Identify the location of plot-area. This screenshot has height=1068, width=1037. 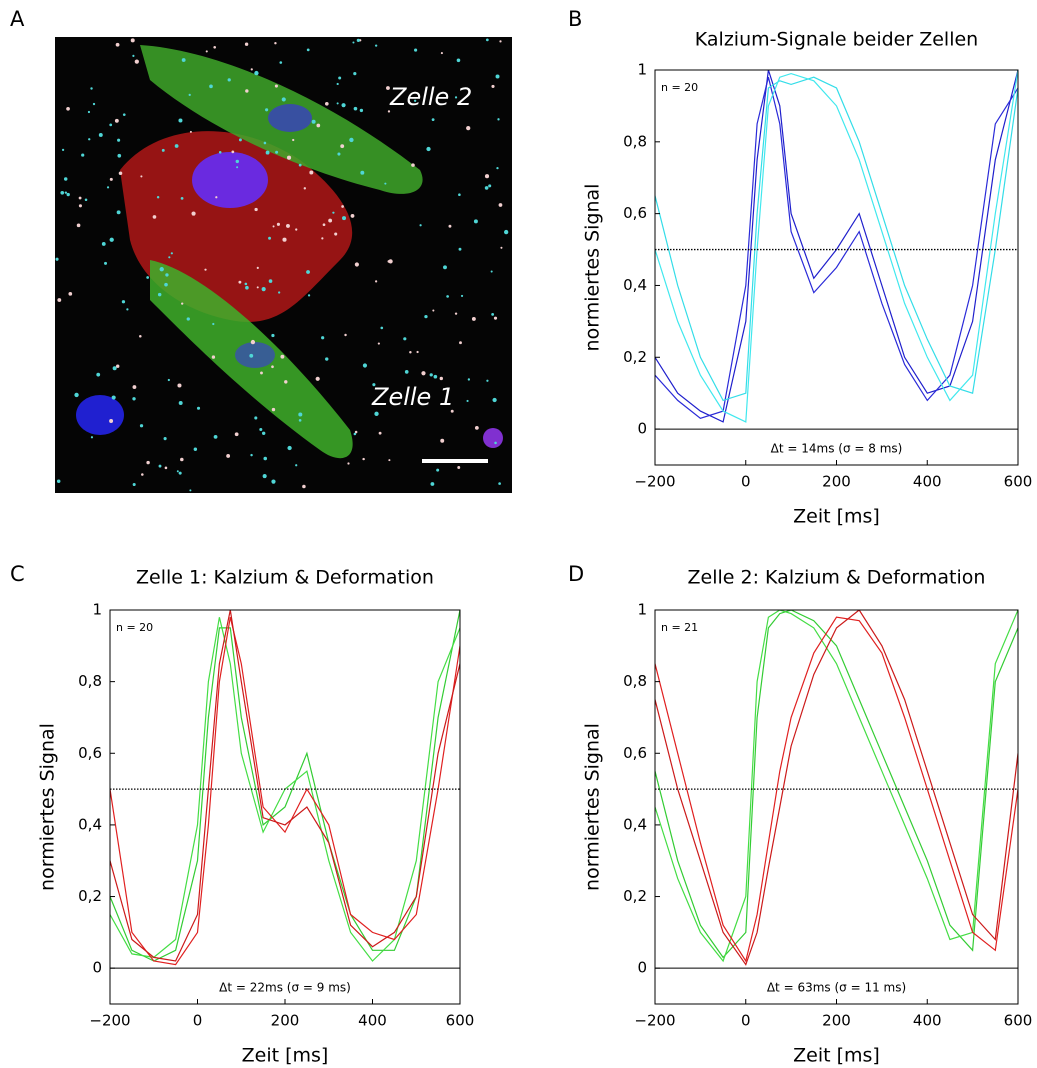
(836, 788).